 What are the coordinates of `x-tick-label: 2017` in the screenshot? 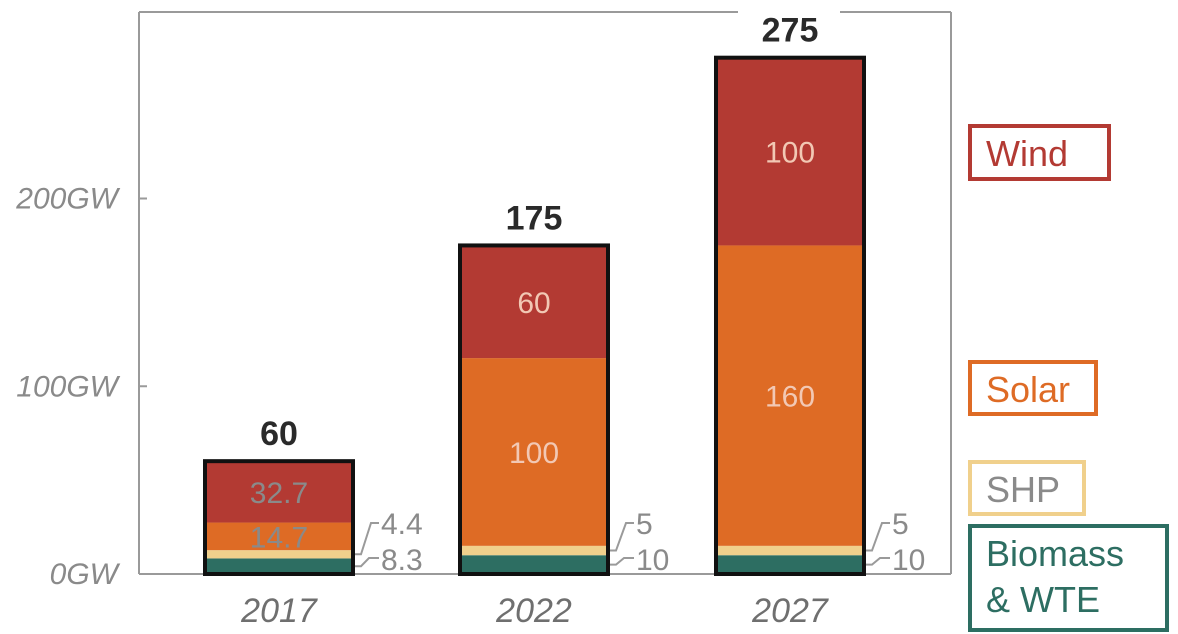 It's located at (279, 611).